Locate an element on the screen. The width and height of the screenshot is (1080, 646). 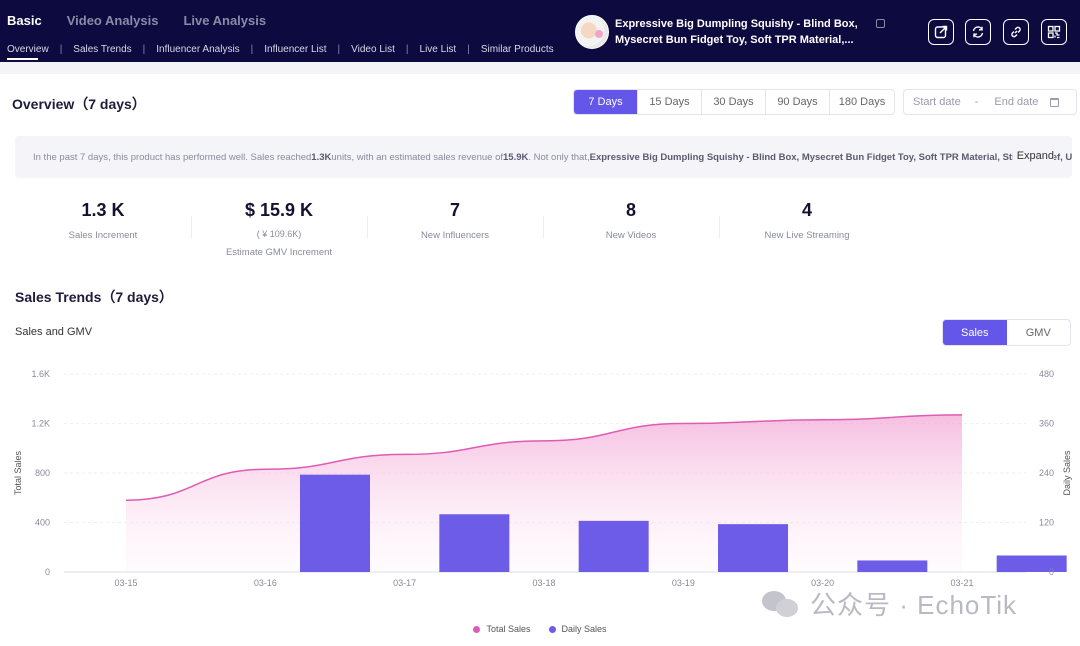
stat-new-influencers: 7 New Influencers is located at coordinates (455, 220).